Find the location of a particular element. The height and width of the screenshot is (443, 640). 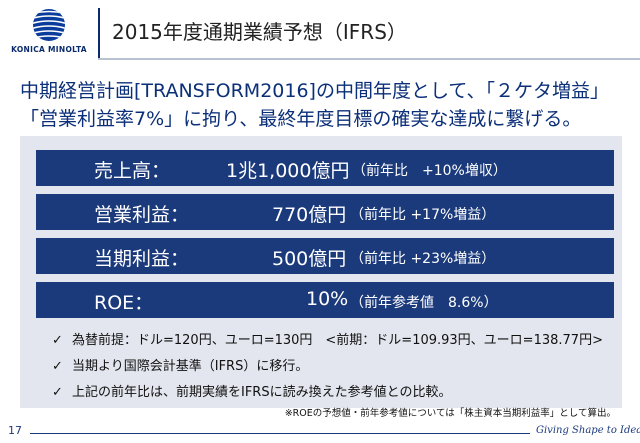

header-divider is located at coordinates (99, 33).